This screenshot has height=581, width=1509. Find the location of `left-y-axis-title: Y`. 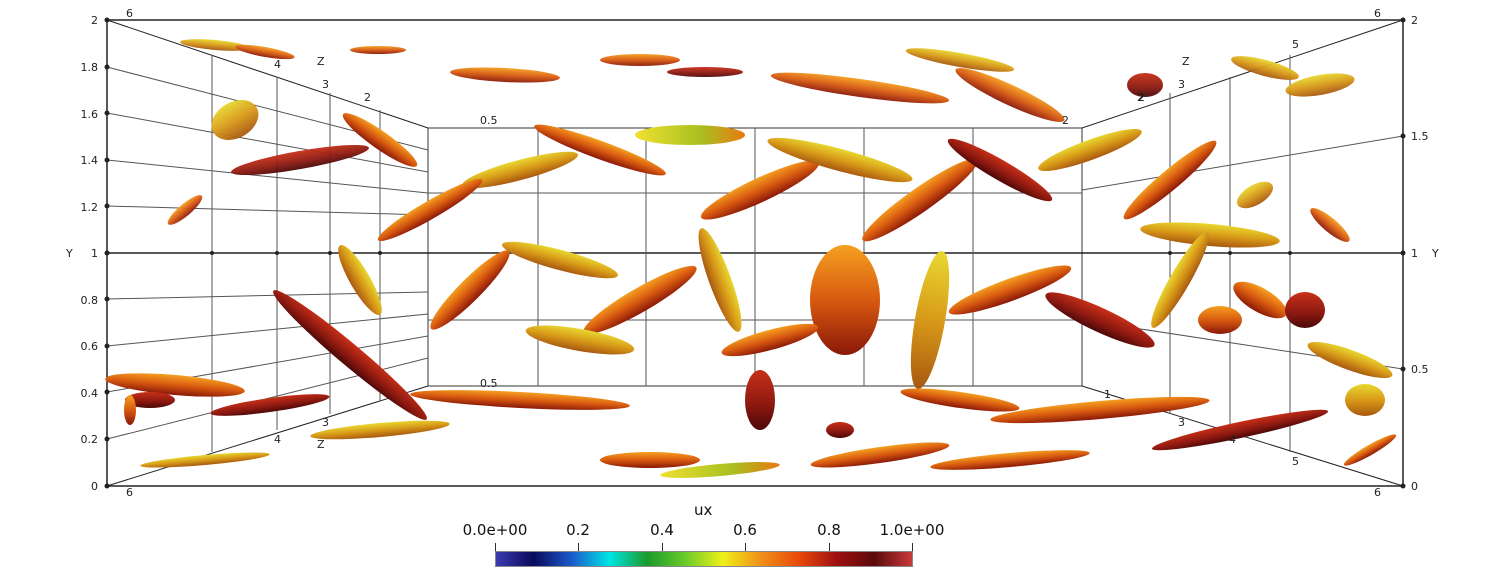

left-y-axis-title: Y is located at coordinates (69, 253).